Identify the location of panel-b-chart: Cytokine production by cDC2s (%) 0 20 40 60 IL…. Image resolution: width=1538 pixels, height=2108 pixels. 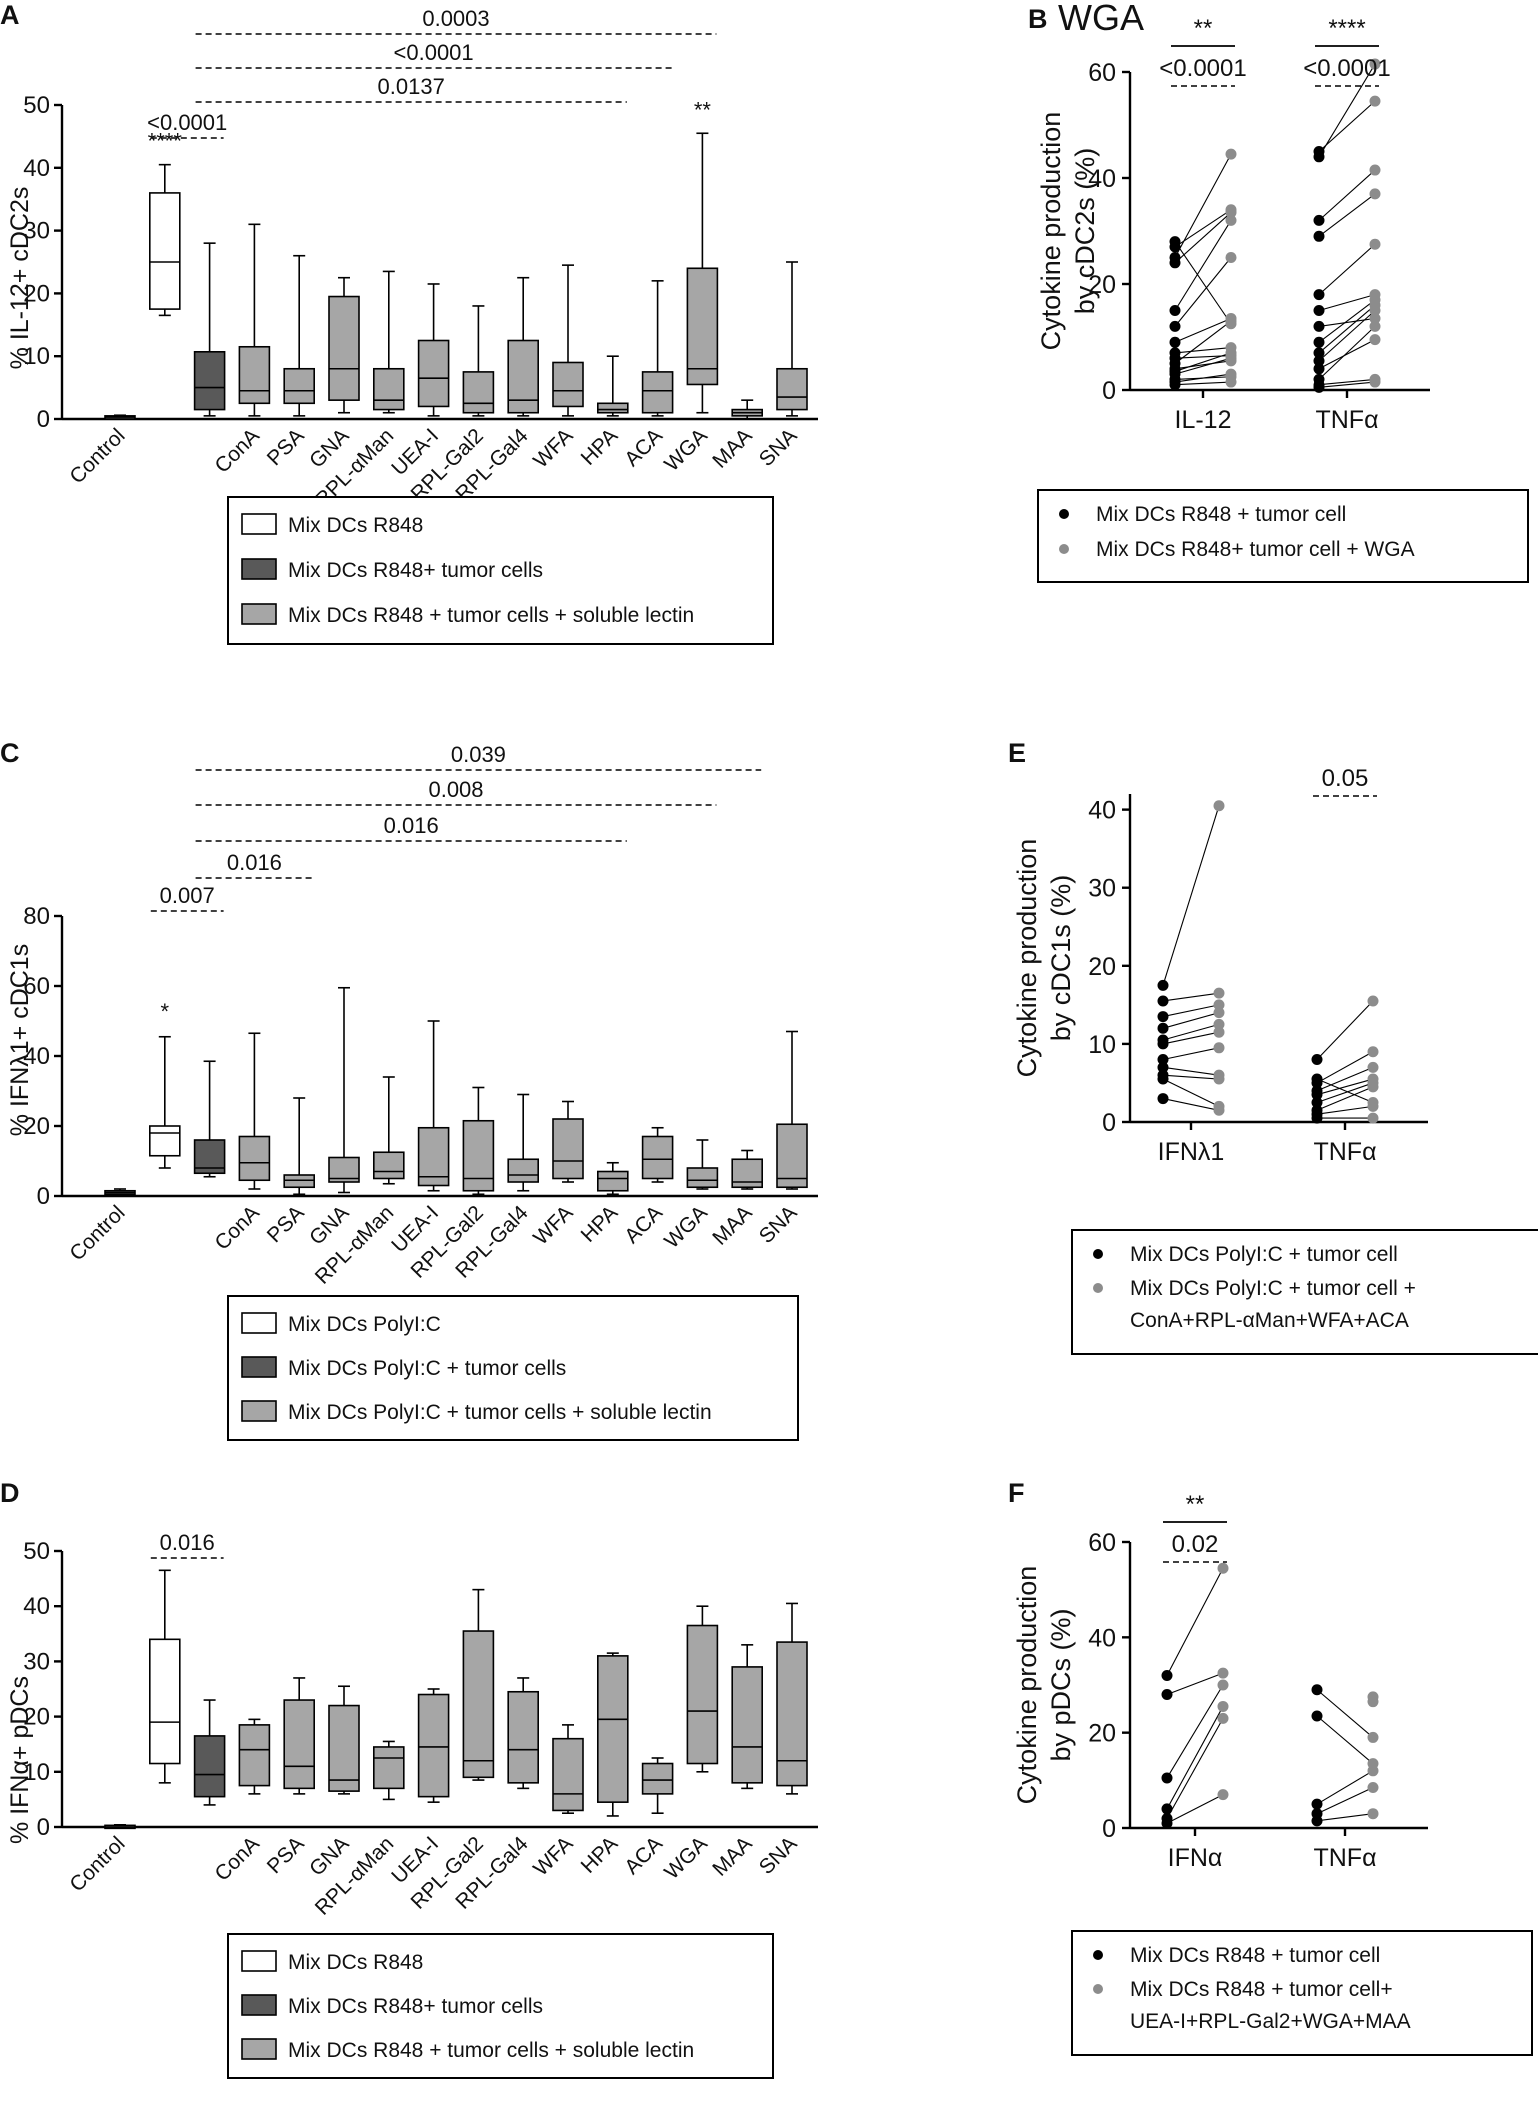
(1282, 299).